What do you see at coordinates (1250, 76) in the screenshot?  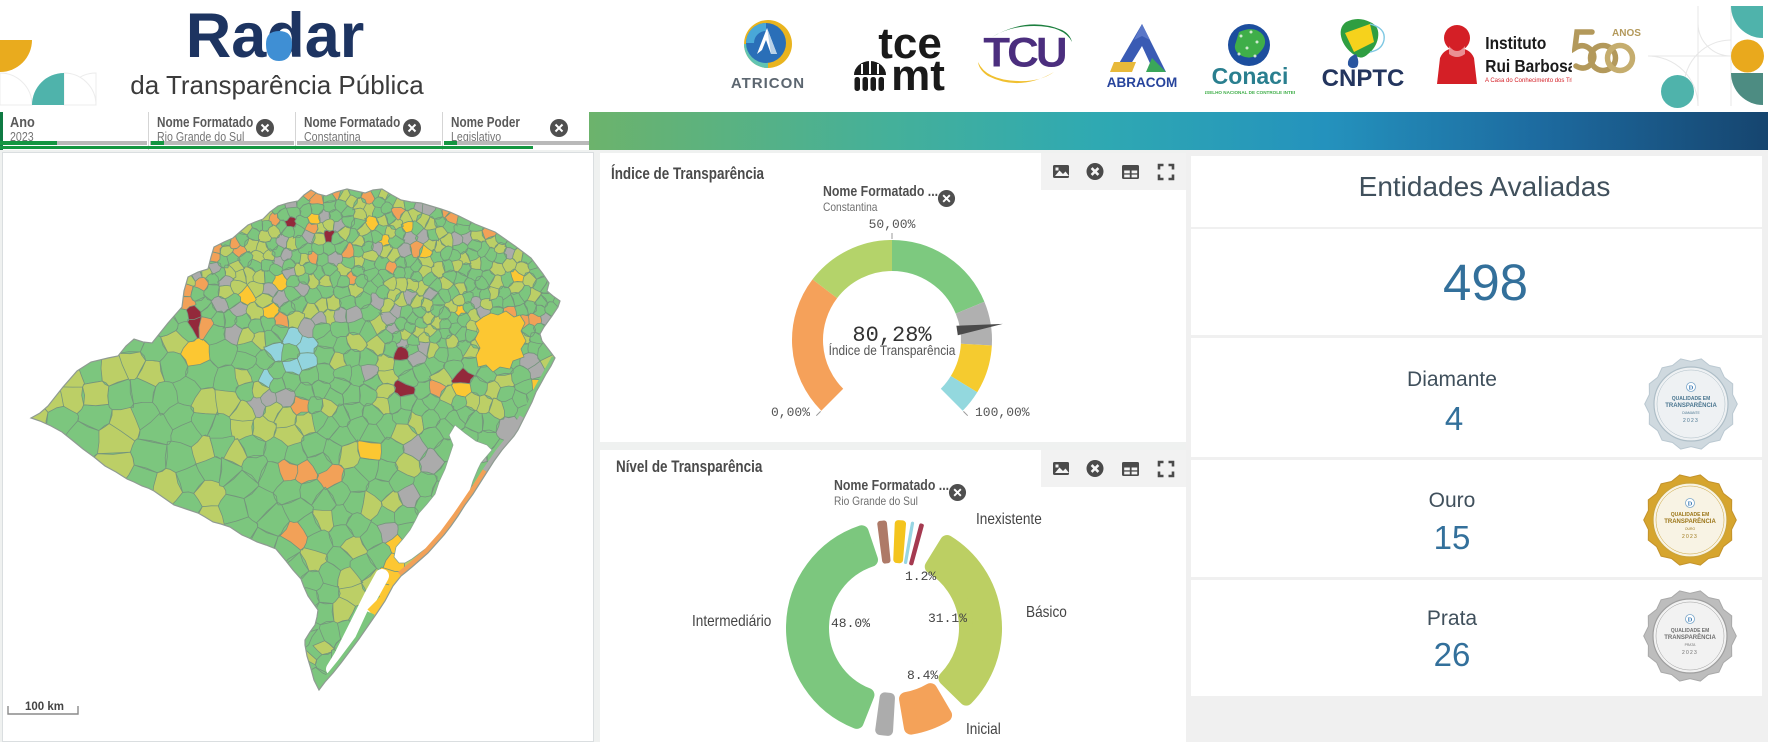 I see `svg-text: Conaci` at bounding box center [1250, 76].